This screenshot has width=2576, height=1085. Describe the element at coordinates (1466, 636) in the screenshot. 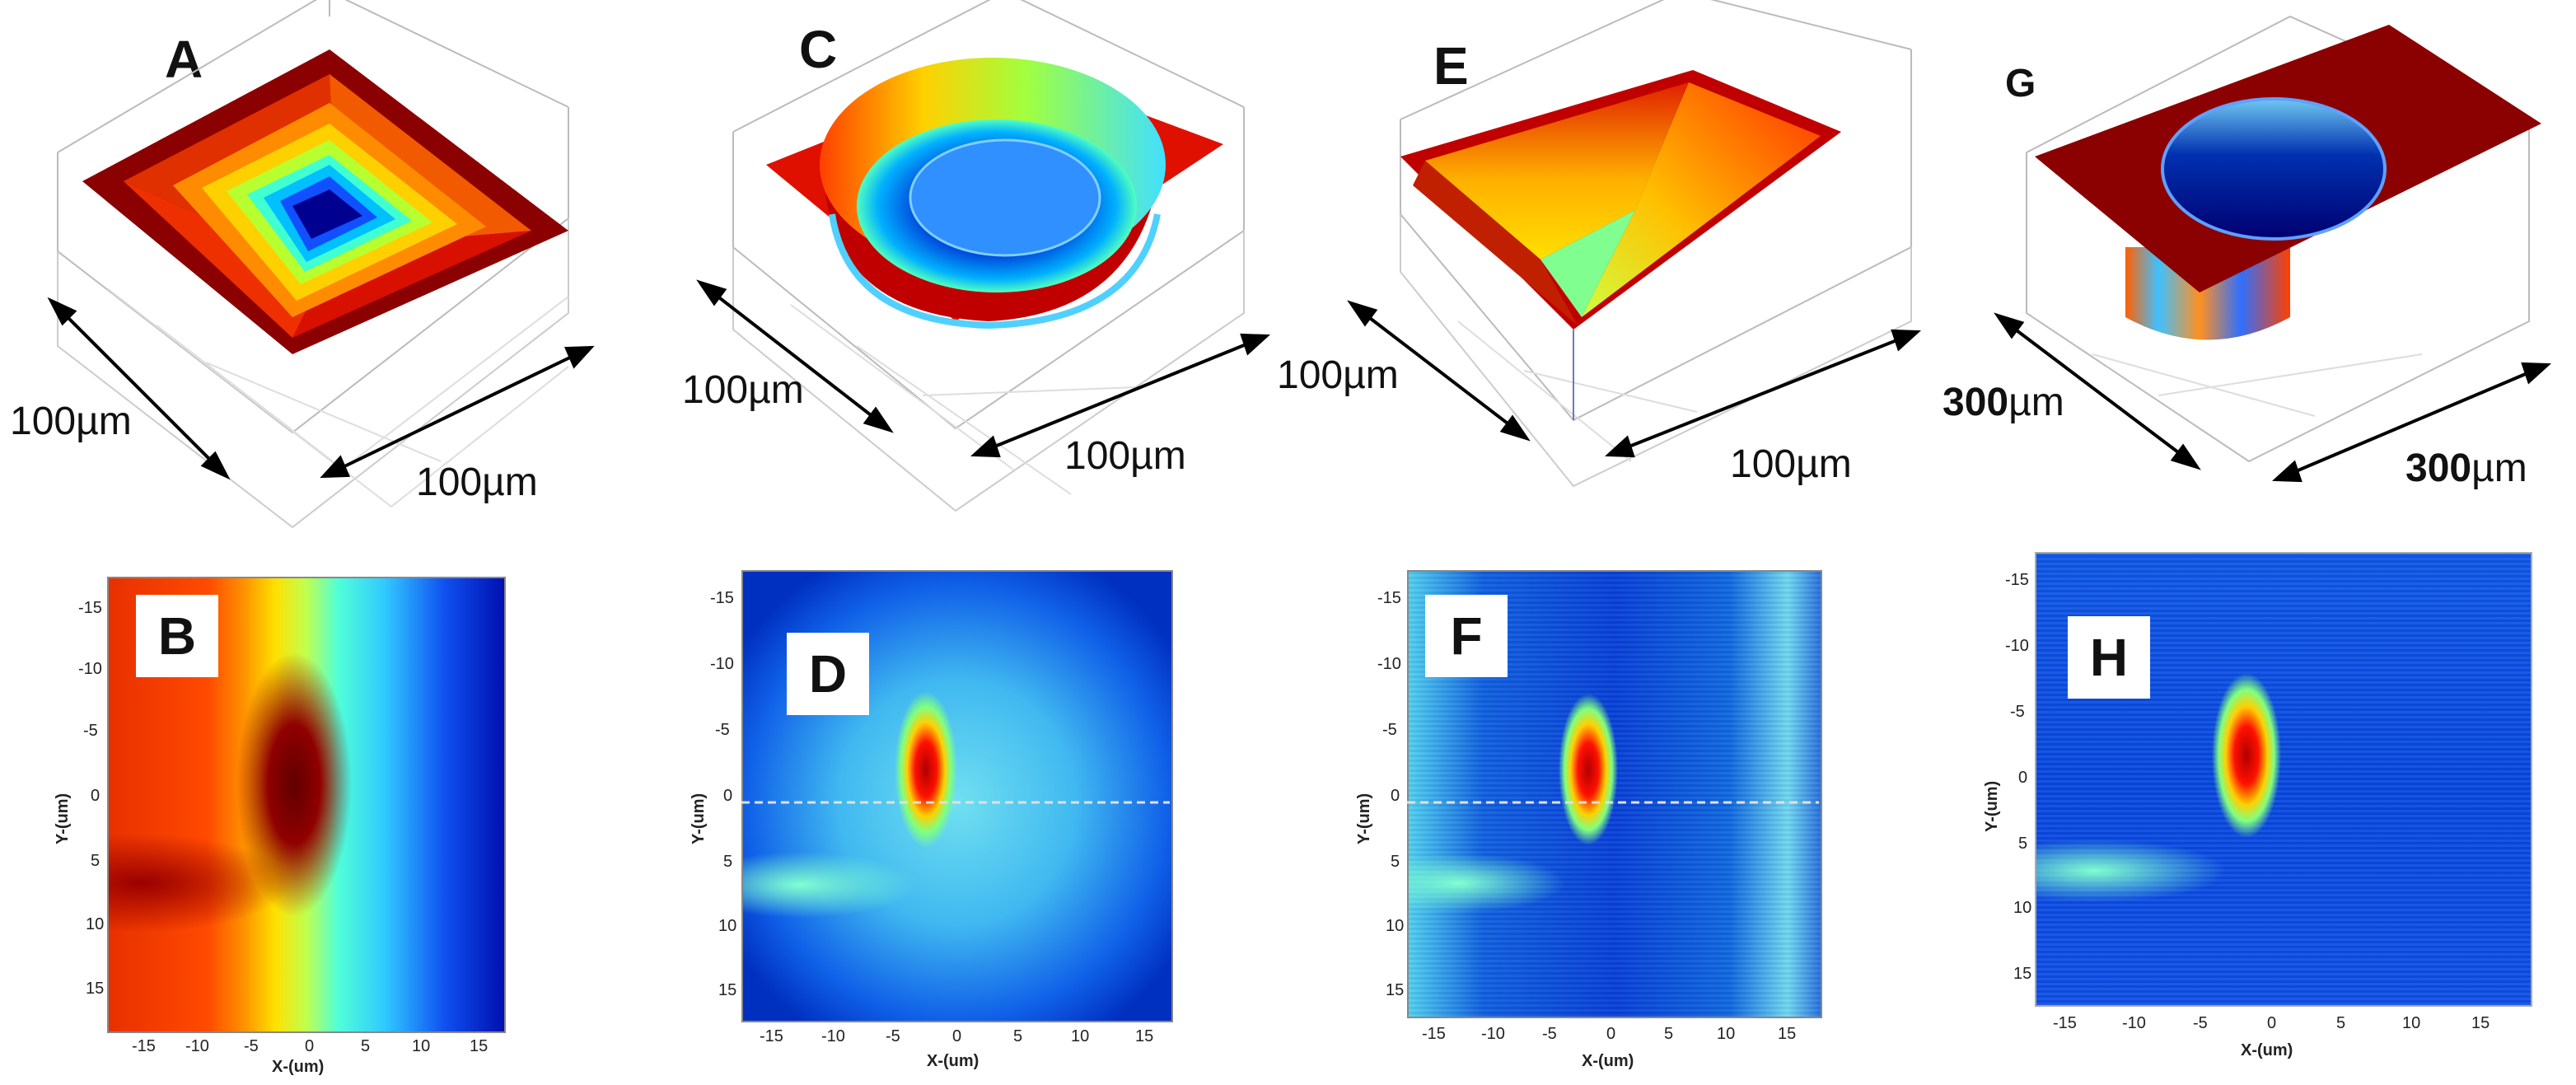

I see `panel-label: F` at that location.